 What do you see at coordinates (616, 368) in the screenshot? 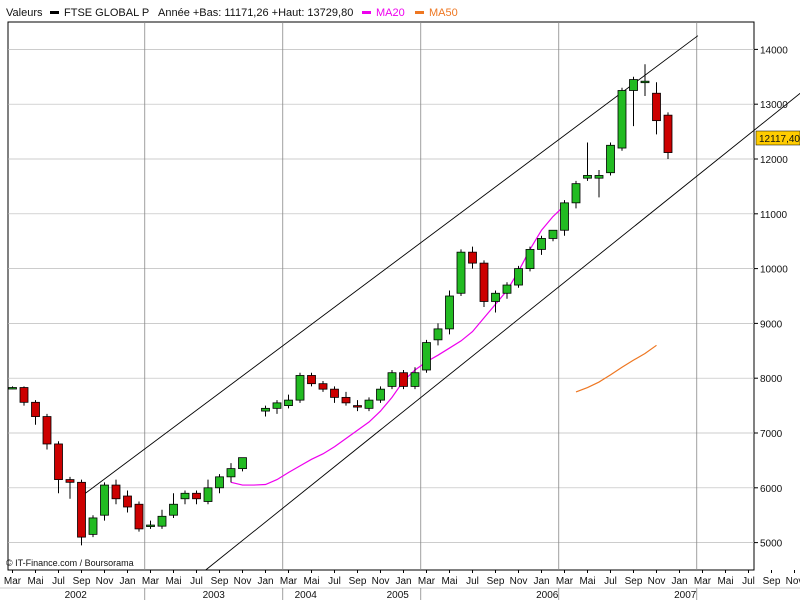
I see `ma50-line` at bounding box center [616, 368].